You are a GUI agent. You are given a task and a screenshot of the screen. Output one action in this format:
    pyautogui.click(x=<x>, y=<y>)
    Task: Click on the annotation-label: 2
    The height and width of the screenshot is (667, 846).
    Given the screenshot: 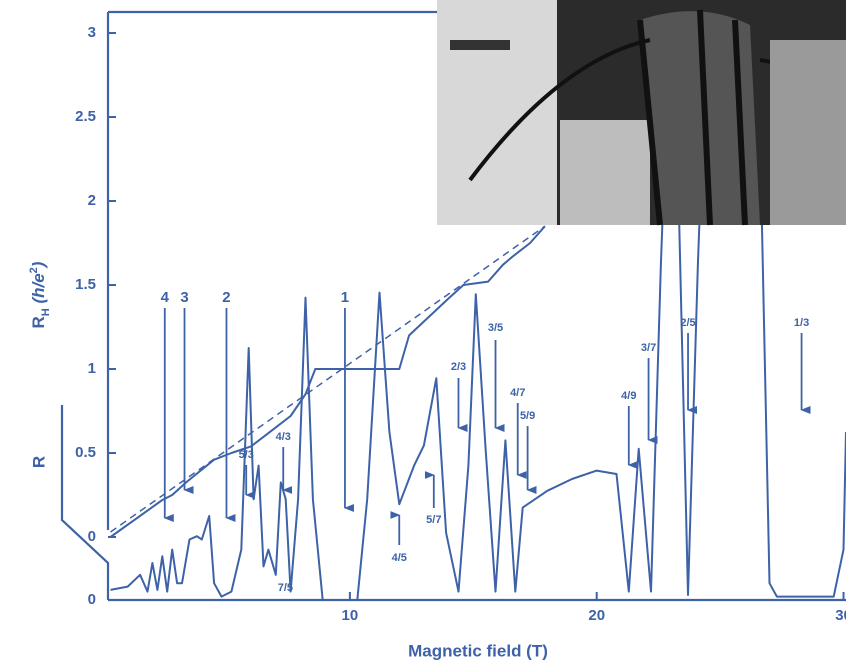 What is the action you would take?
    pyautogui.click(x=226, y=297)
    